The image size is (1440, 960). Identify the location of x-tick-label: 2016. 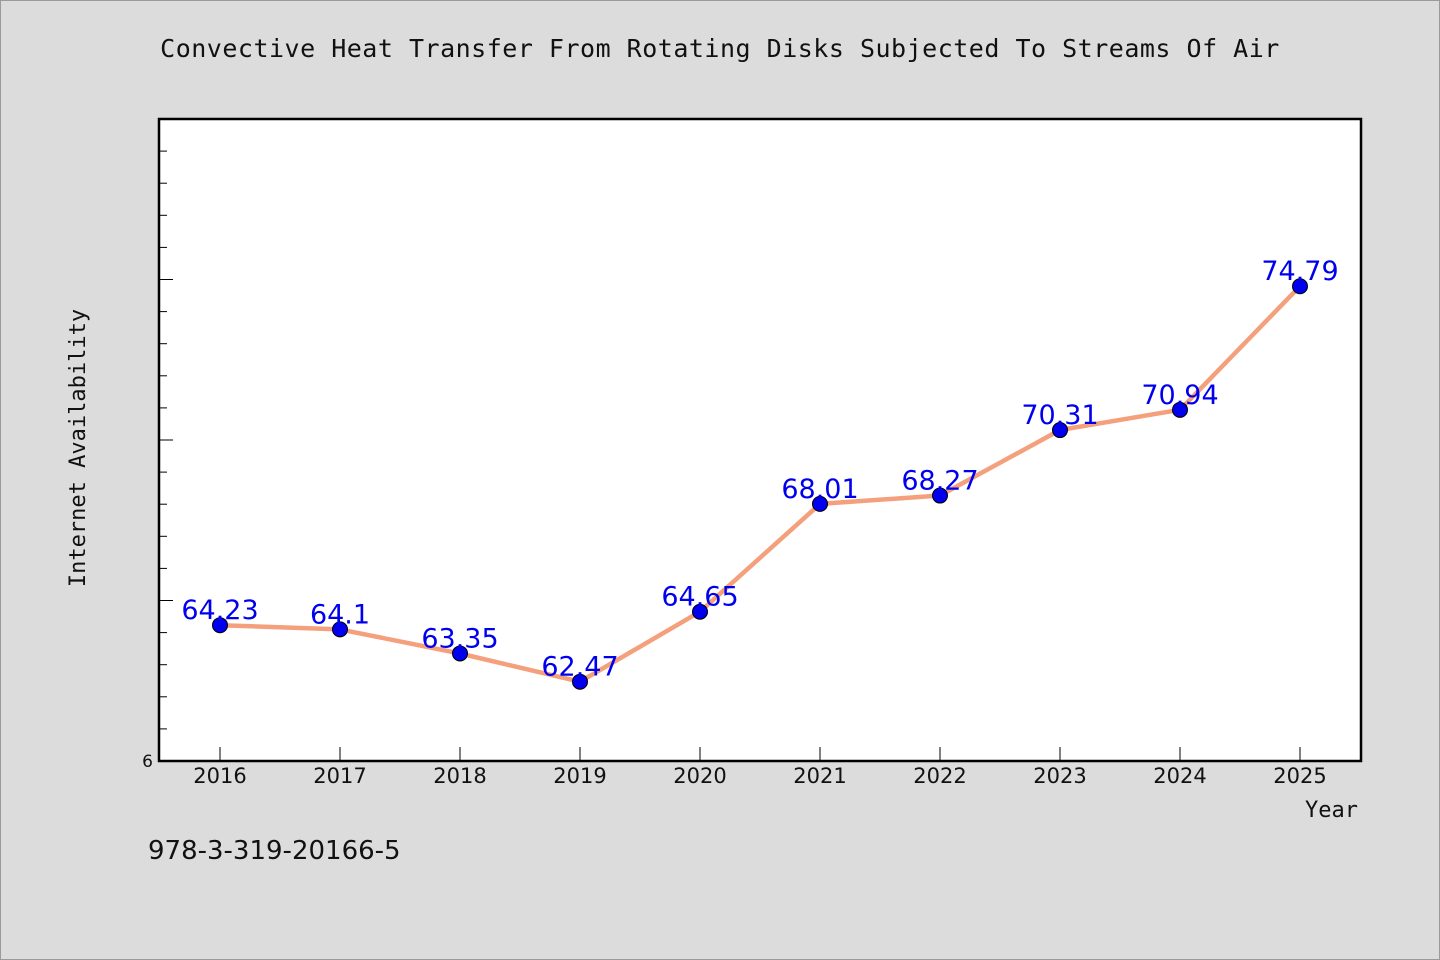
(219, 776).